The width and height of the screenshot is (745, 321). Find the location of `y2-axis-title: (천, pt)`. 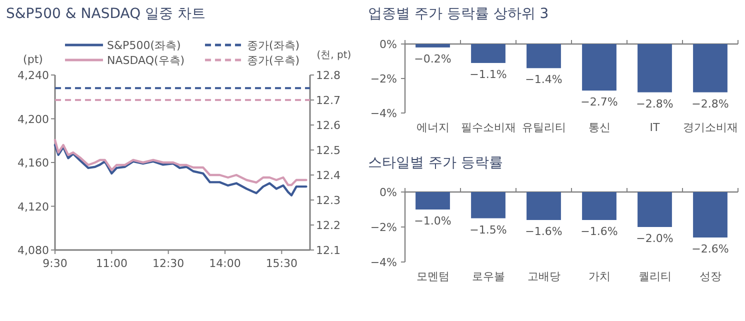

y2-axis-title: (천, pt) is located at coordinates (334, 55).